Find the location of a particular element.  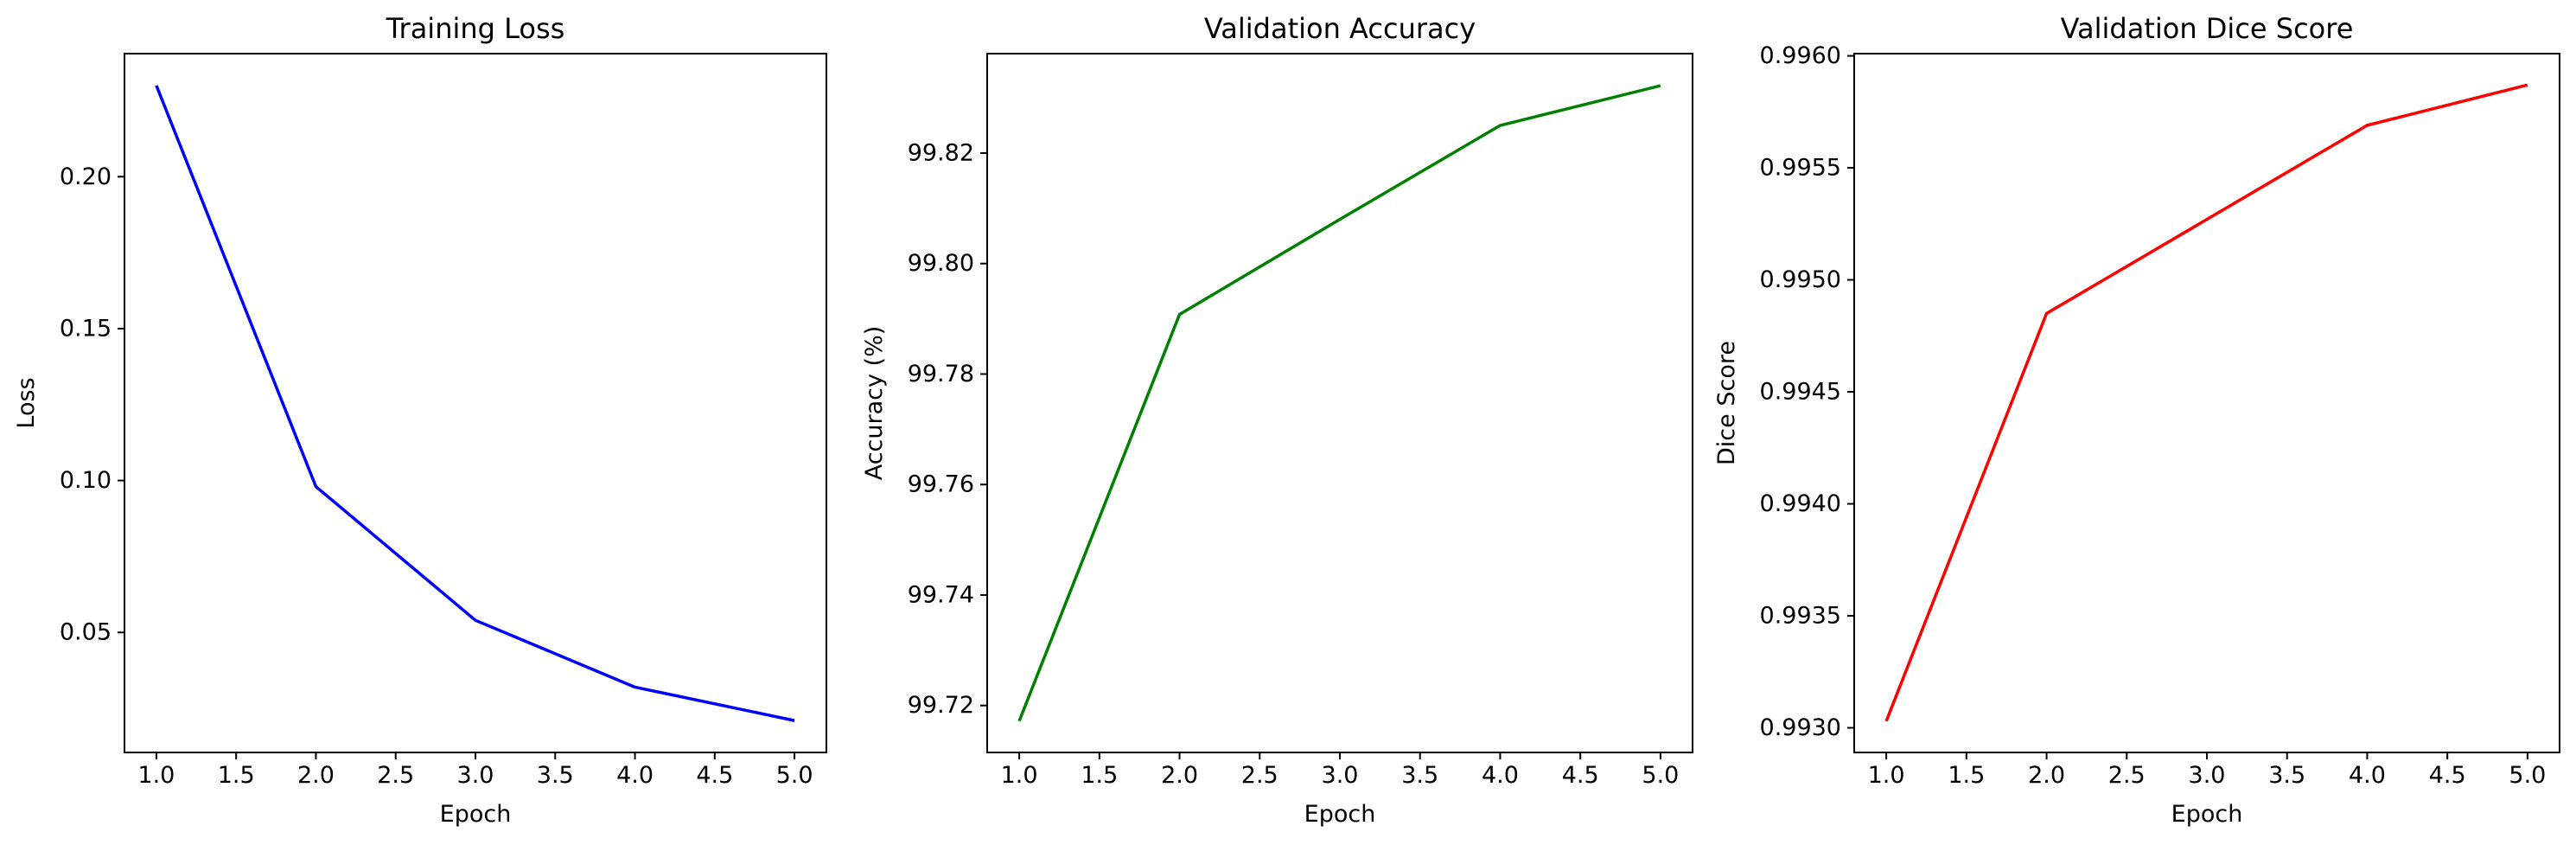

y-tick-label: 0.05 is located at coordinates (86, 632).